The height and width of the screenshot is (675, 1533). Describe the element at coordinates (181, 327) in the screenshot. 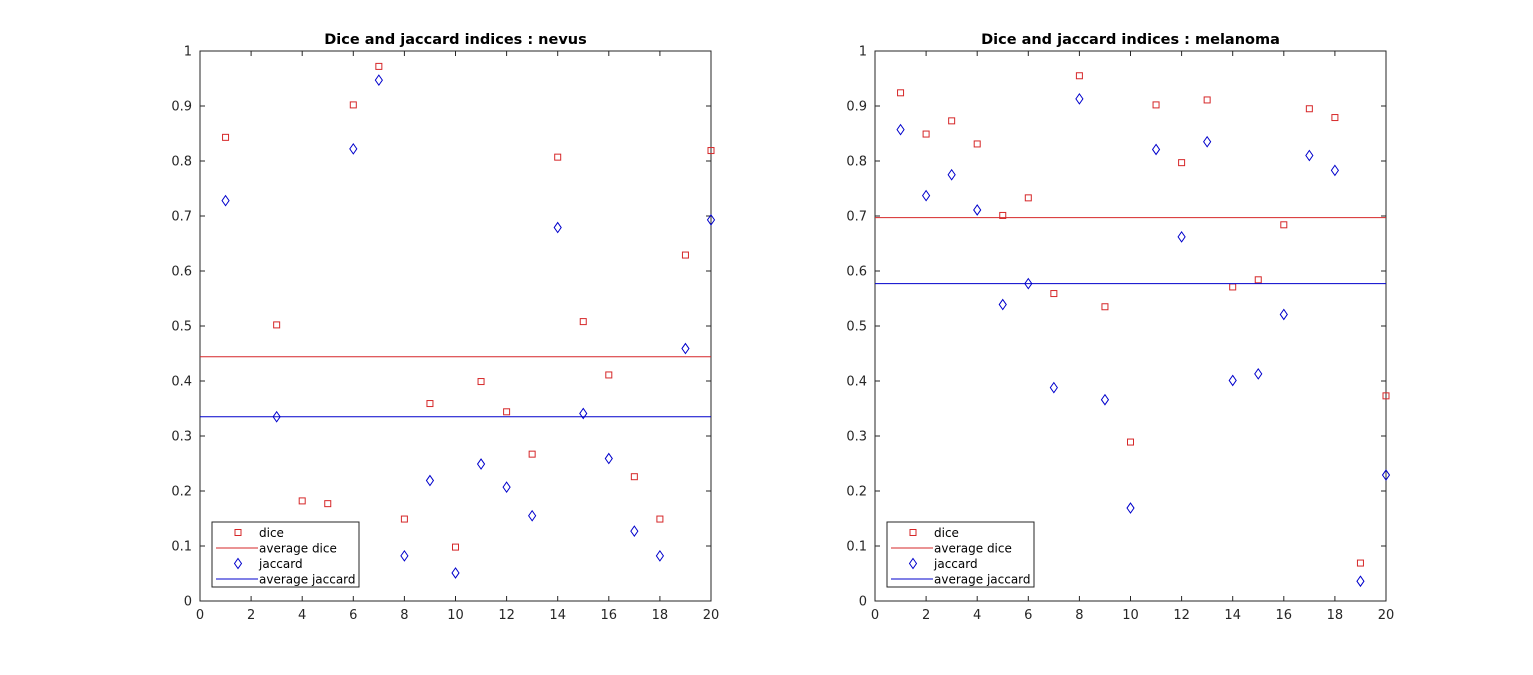

I see `y-tick-label: 0.5` at that location.